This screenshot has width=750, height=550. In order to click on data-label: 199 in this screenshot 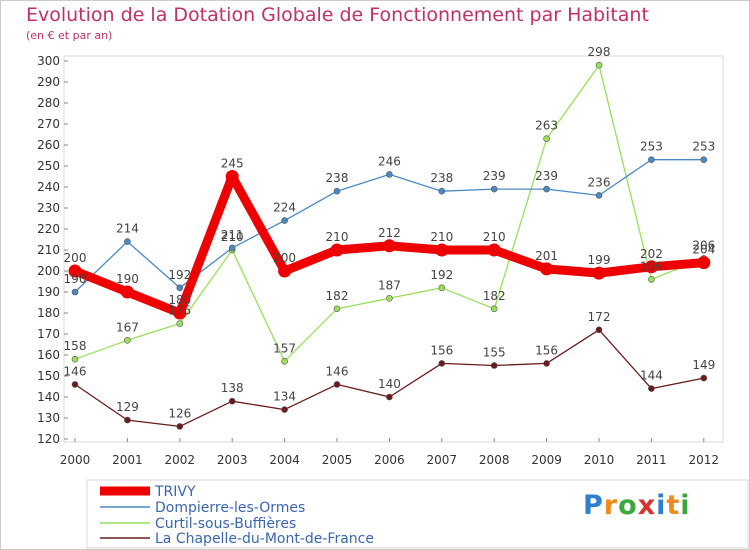, I will do `click(599, 260)`.